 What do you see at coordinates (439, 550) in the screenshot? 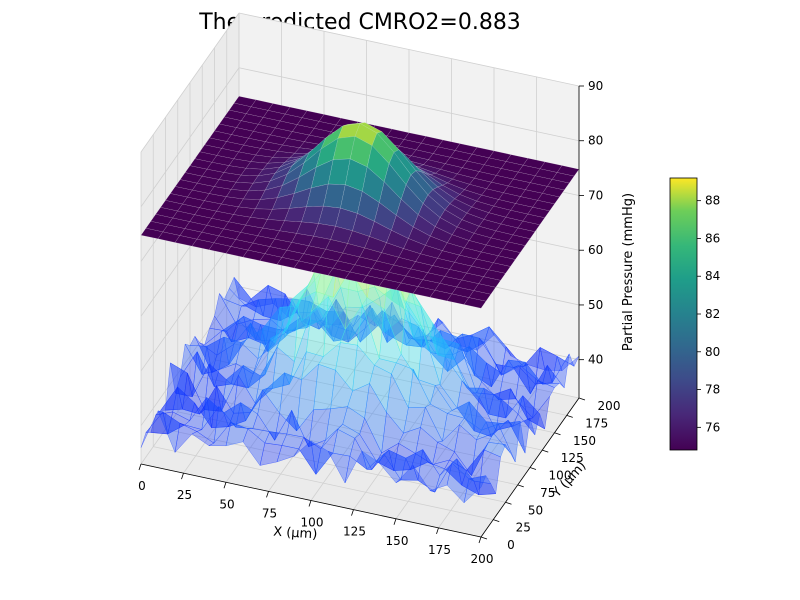
I see `x-tick-label: 175` at bounding box center [439, 550].